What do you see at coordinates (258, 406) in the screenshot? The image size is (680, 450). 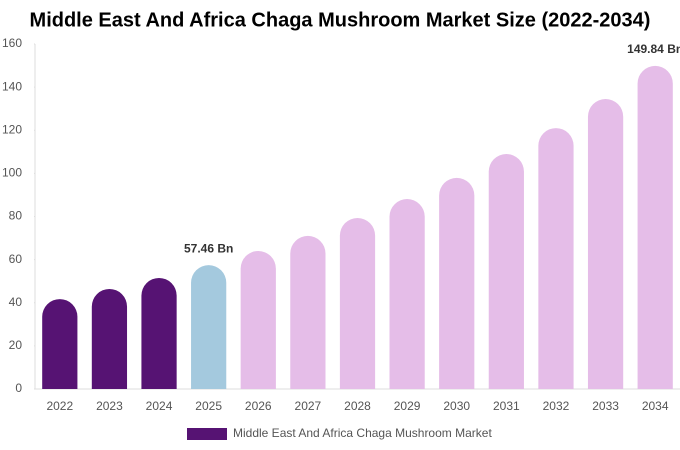 I see `x-tick-label: 2026` at bounding box center [258, 406].